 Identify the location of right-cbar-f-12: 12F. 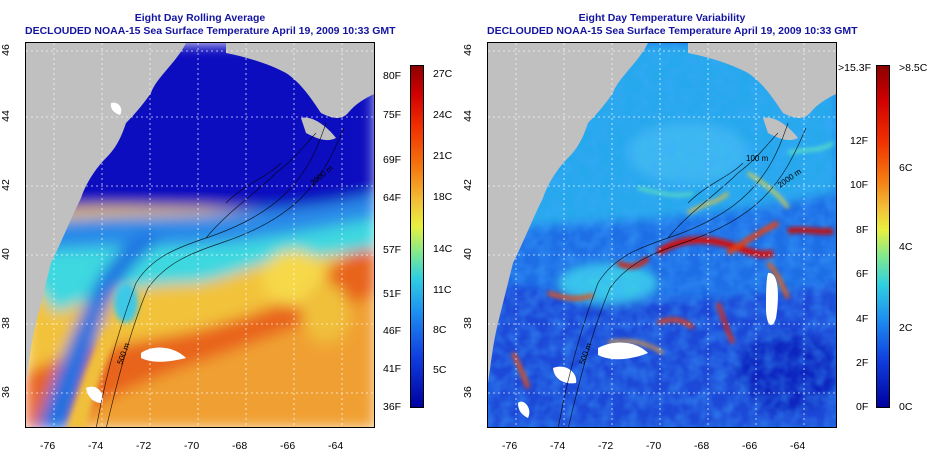
(859, 141).